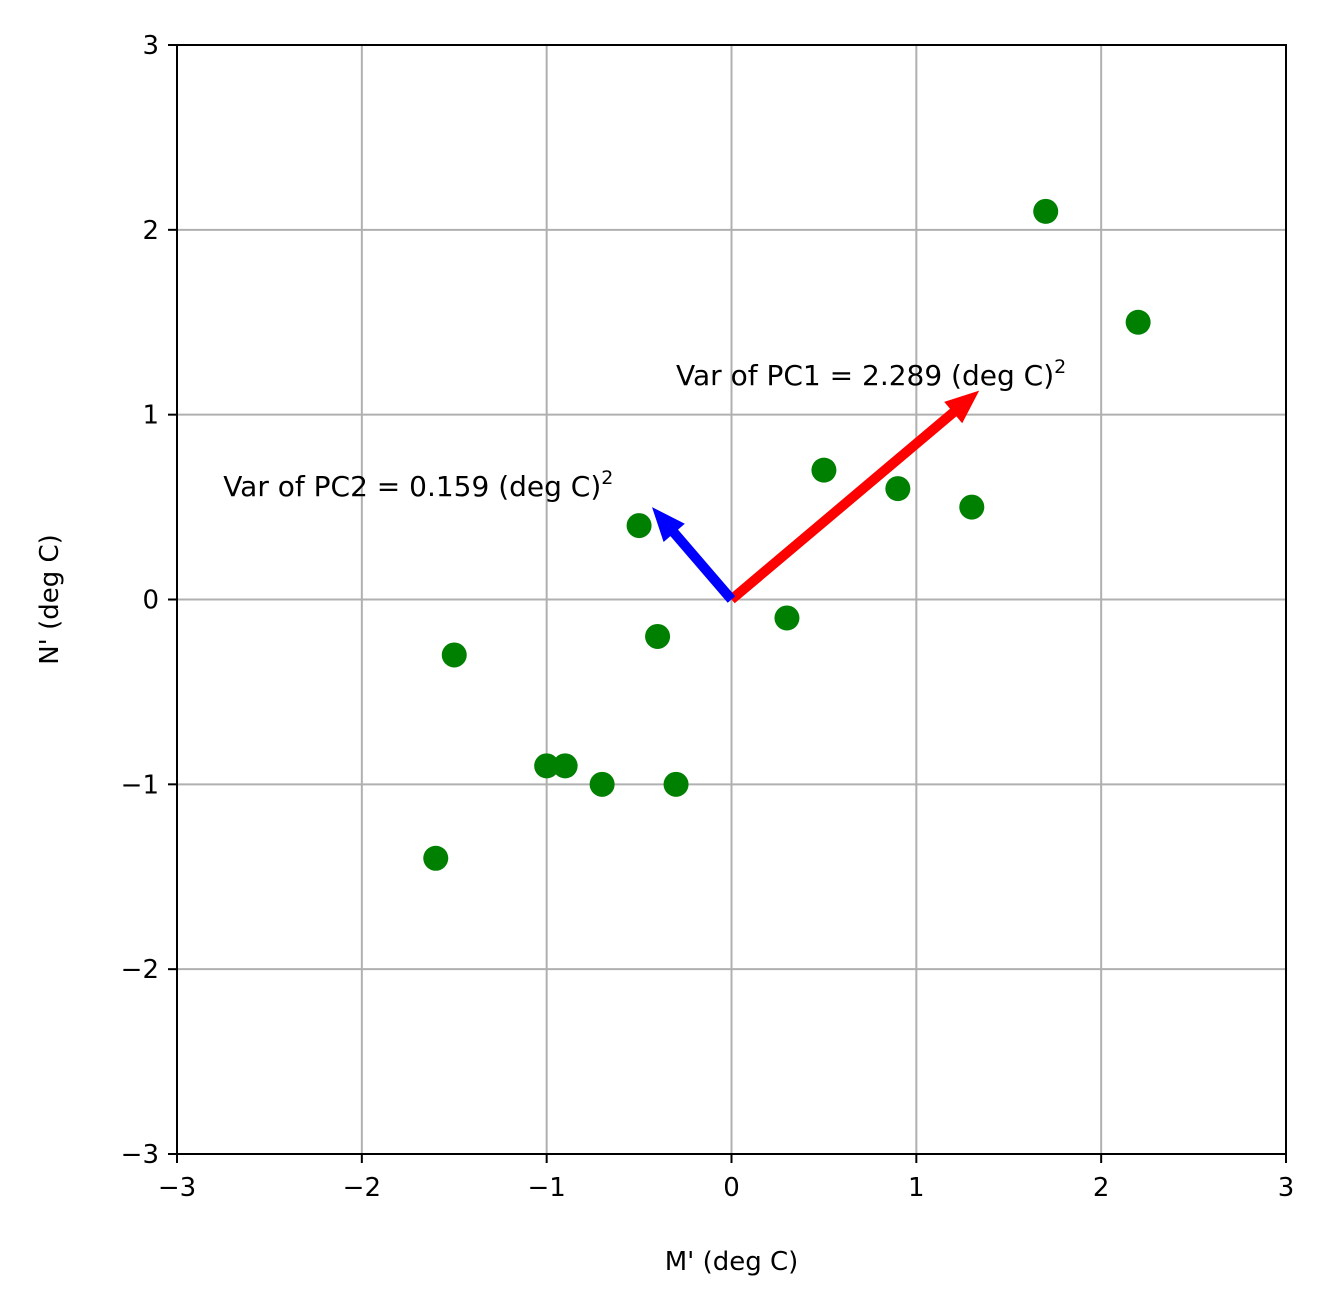 The width and height of the screenshot is (1329, 1310). What do you see at coordinates (50, 599) in the screenshot?
I see `y-axis-label: N' (deg C)` at bounding box center [50, 599].